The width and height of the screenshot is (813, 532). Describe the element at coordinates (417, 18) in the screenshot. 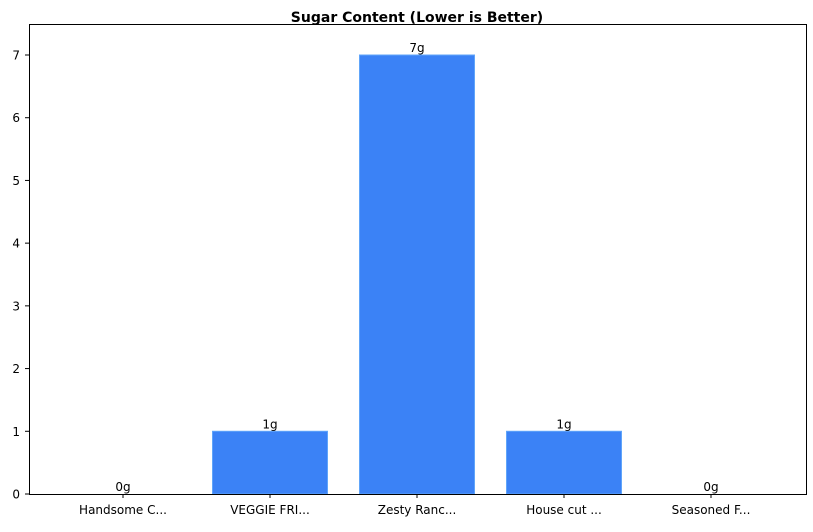

I see `chart-title: Sugar Content (Lower is Better)` at that location.